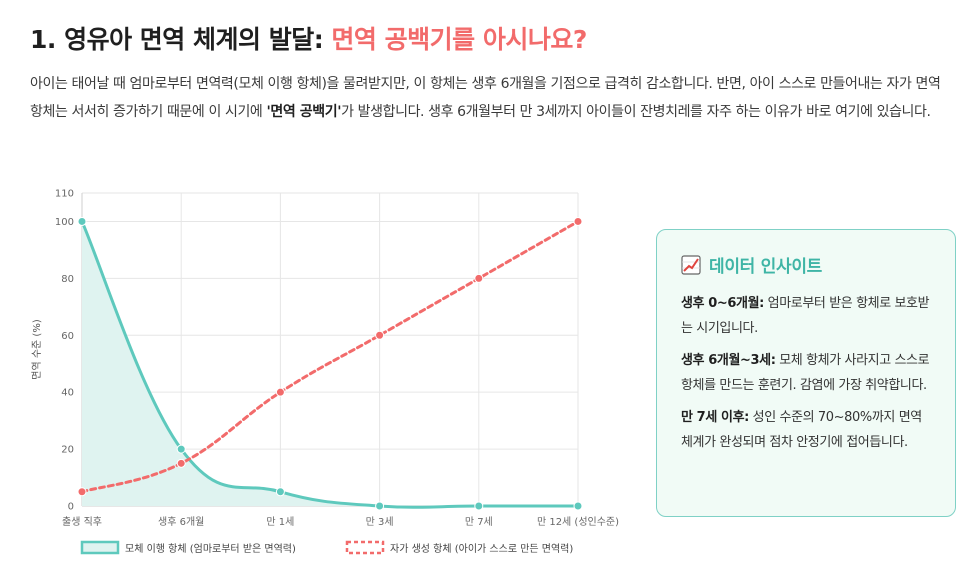 The width and height of the screenshot is (975, 585). Describe the element at coordinates (67, 279) in the screenshot. I see `y-tick-label: 80` at that location.